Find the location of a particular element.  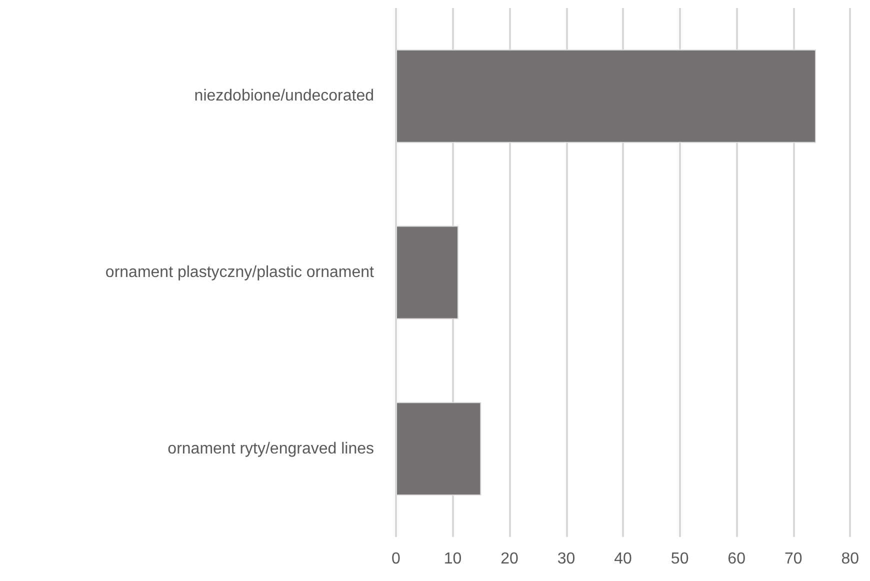

y-tick-label: ornament ryty/engraved lines is located at coordinates (271, 449).